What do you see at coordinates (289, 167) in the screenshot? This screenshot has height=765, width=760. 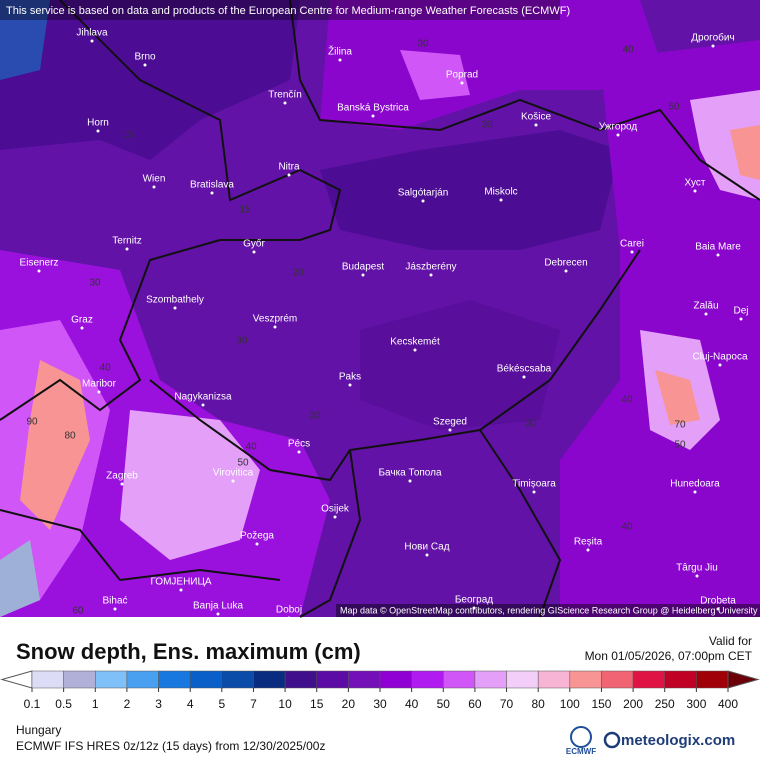 I see `city-label: Nitra` at bounding box center [289, 167].